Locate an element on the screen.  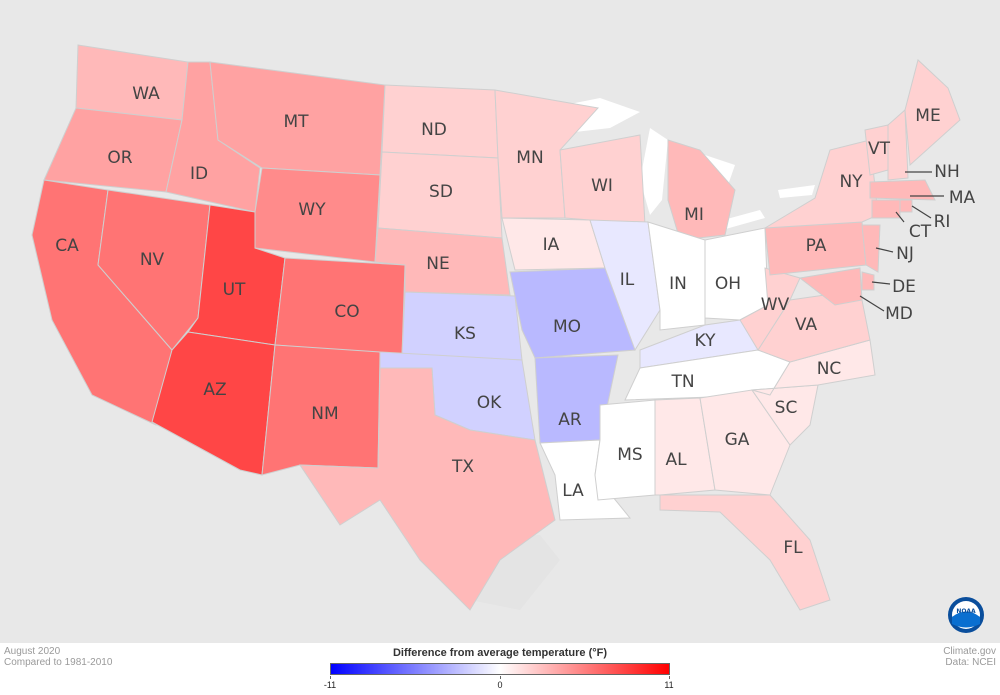
md-leader-line is located at coordinates (872, 303).